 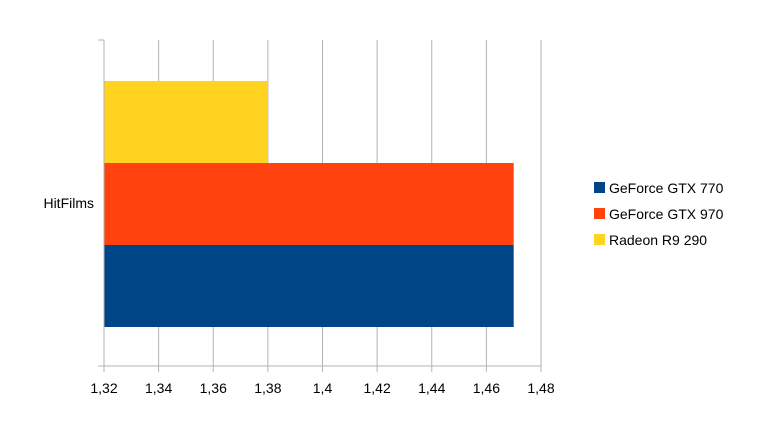 What do you see at coordinates (666, 214) in the screenshot?
I see `legend-label: GeForce GTX 970` at bounding box center [666, 214].